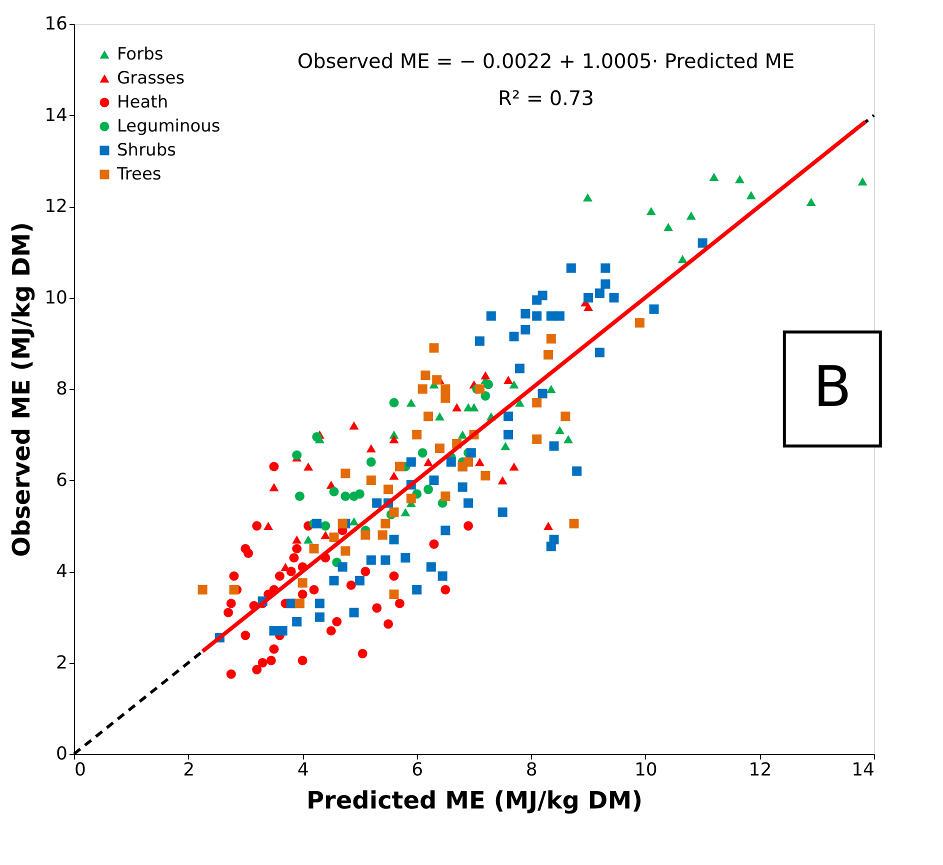  I want to click on legend-label: Trees, so click(139, 174).